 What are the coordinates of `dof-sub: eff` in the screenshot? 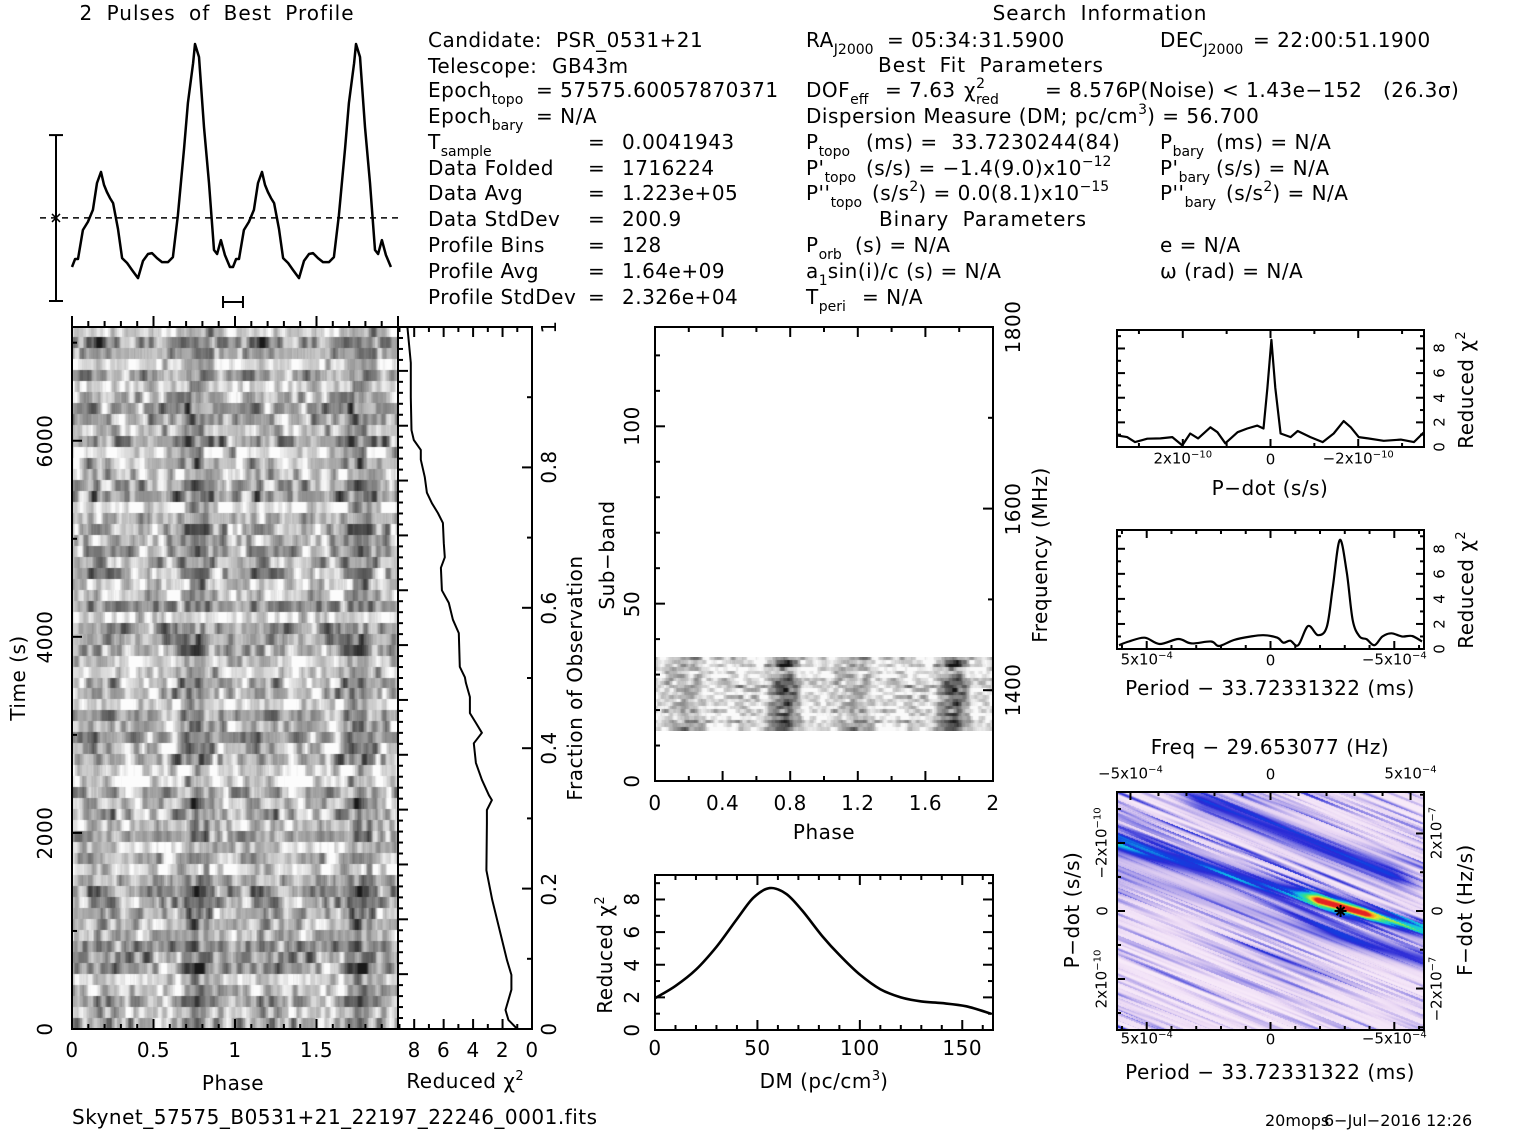 It's located at (859, 100).